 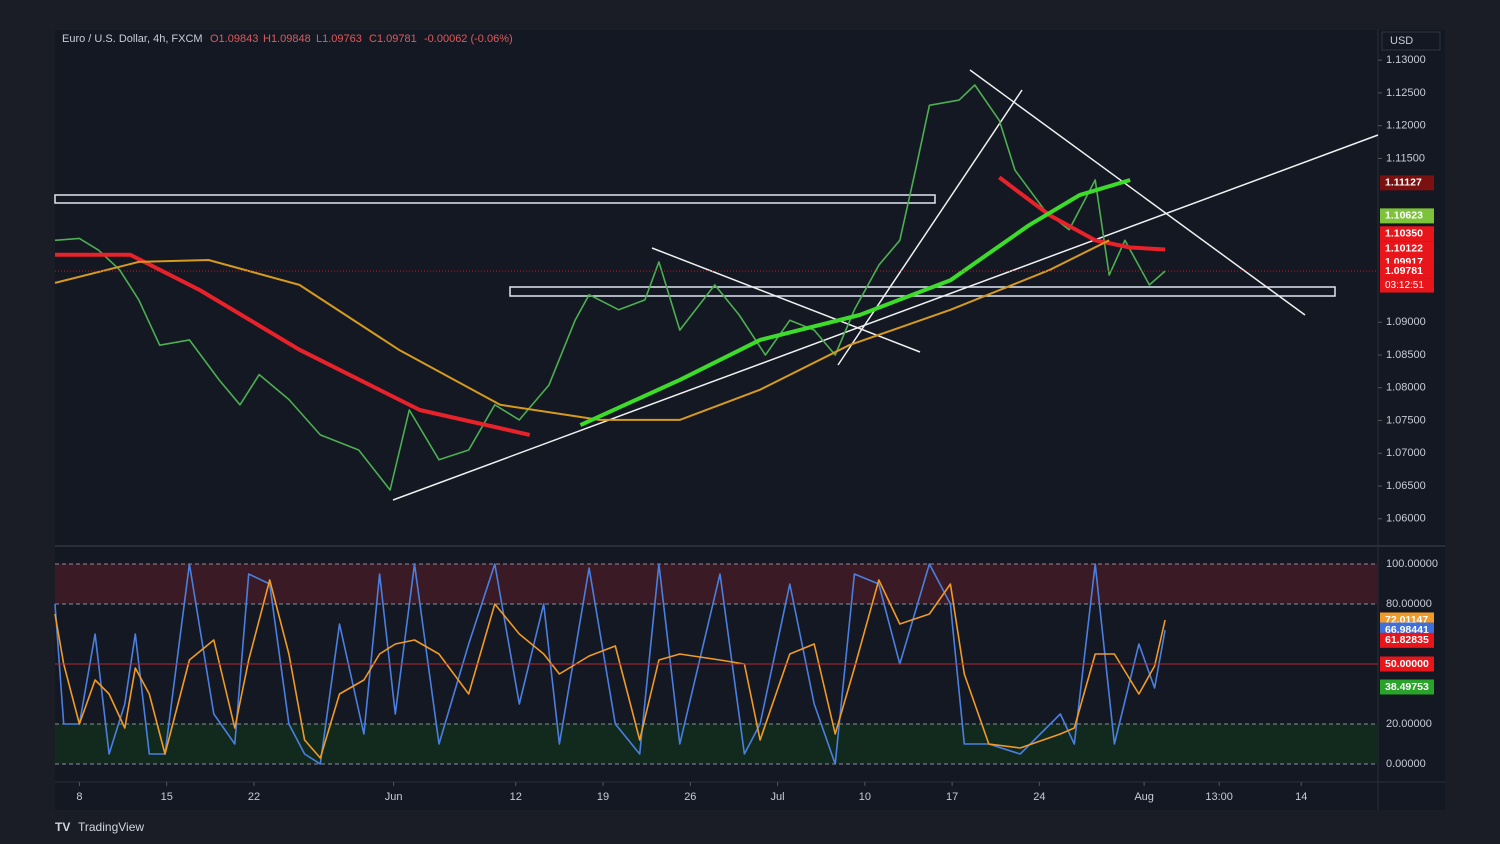 What do you see at coordinates (716, 584) in the screenshot?
I see `overbought-zone` at bounding box center [716, 584].